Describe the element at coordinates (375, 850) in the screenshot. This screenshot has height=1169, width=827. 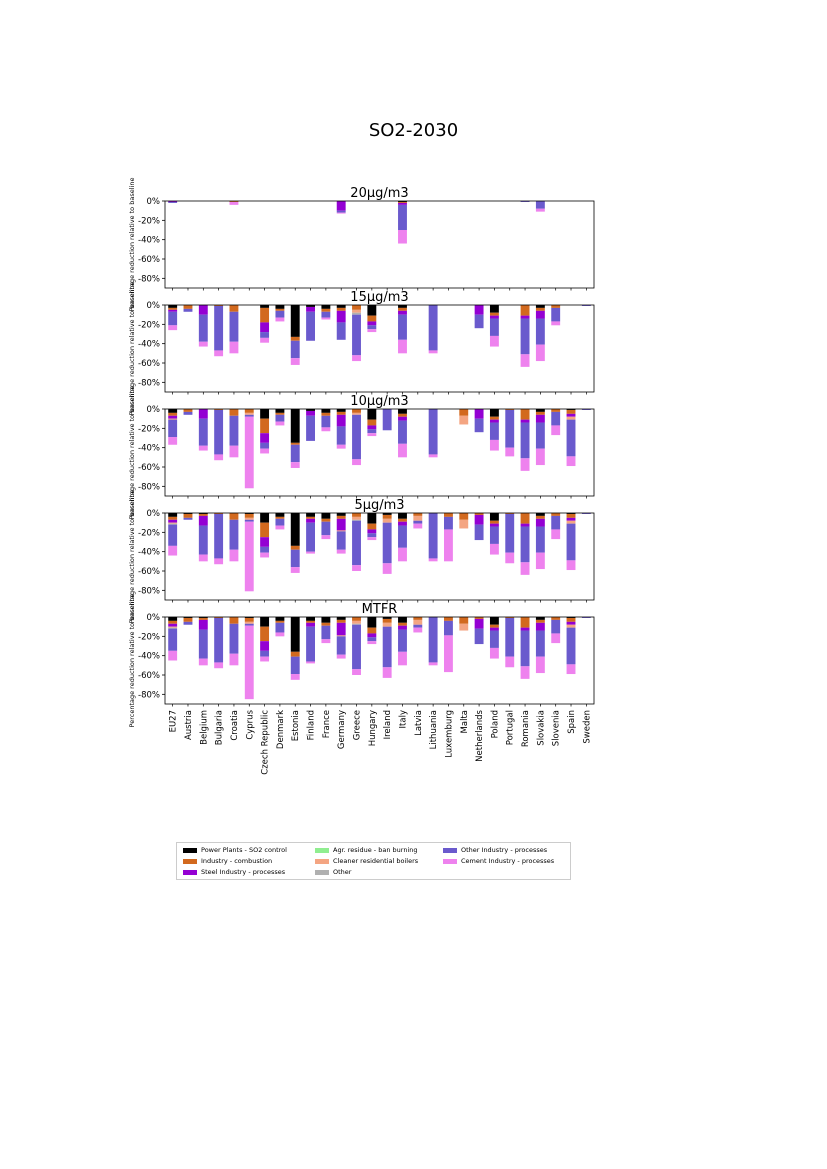
I see `legend-label: Agr. residue - ban burning` at that location.